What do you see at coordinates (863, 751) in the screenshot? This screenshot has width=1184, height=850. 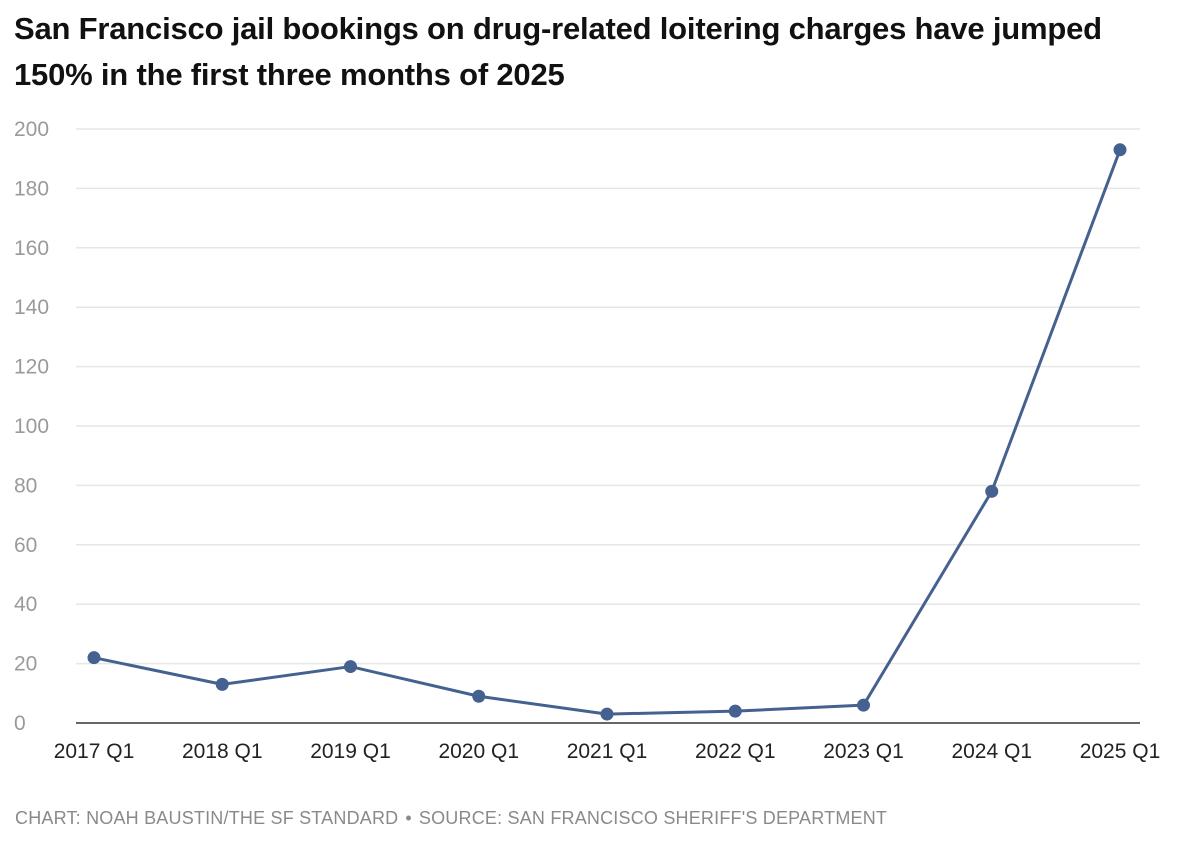 I see `x-tick-label: 2023 Q1` at bounding box center [863, 751].